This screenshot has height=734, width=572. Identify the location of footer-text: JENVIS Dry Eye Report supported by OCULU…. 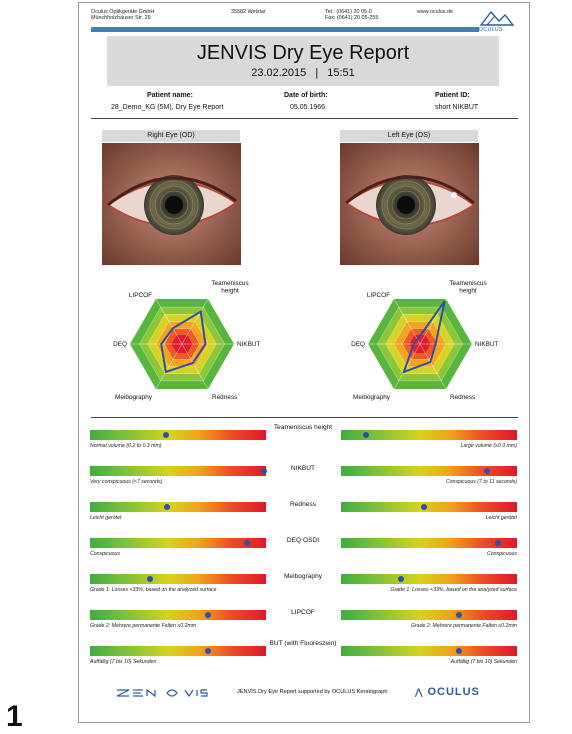
(312, 692).